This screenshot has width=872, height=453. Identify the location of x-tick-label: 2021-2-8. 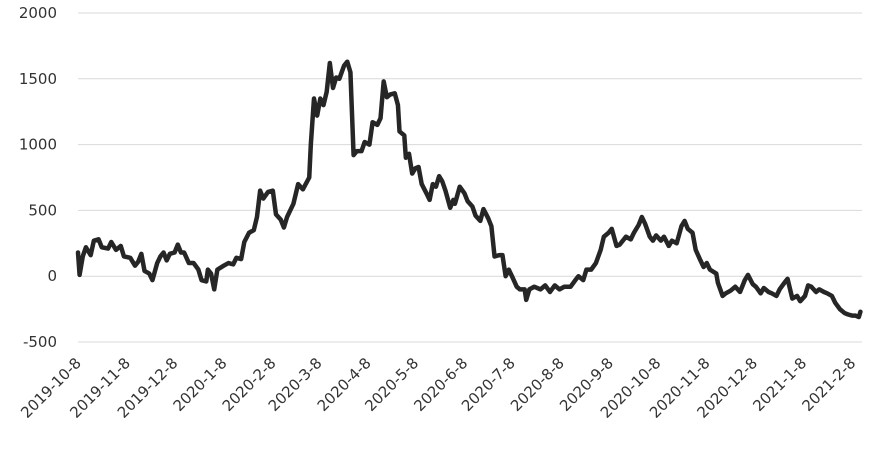
(828, 384).